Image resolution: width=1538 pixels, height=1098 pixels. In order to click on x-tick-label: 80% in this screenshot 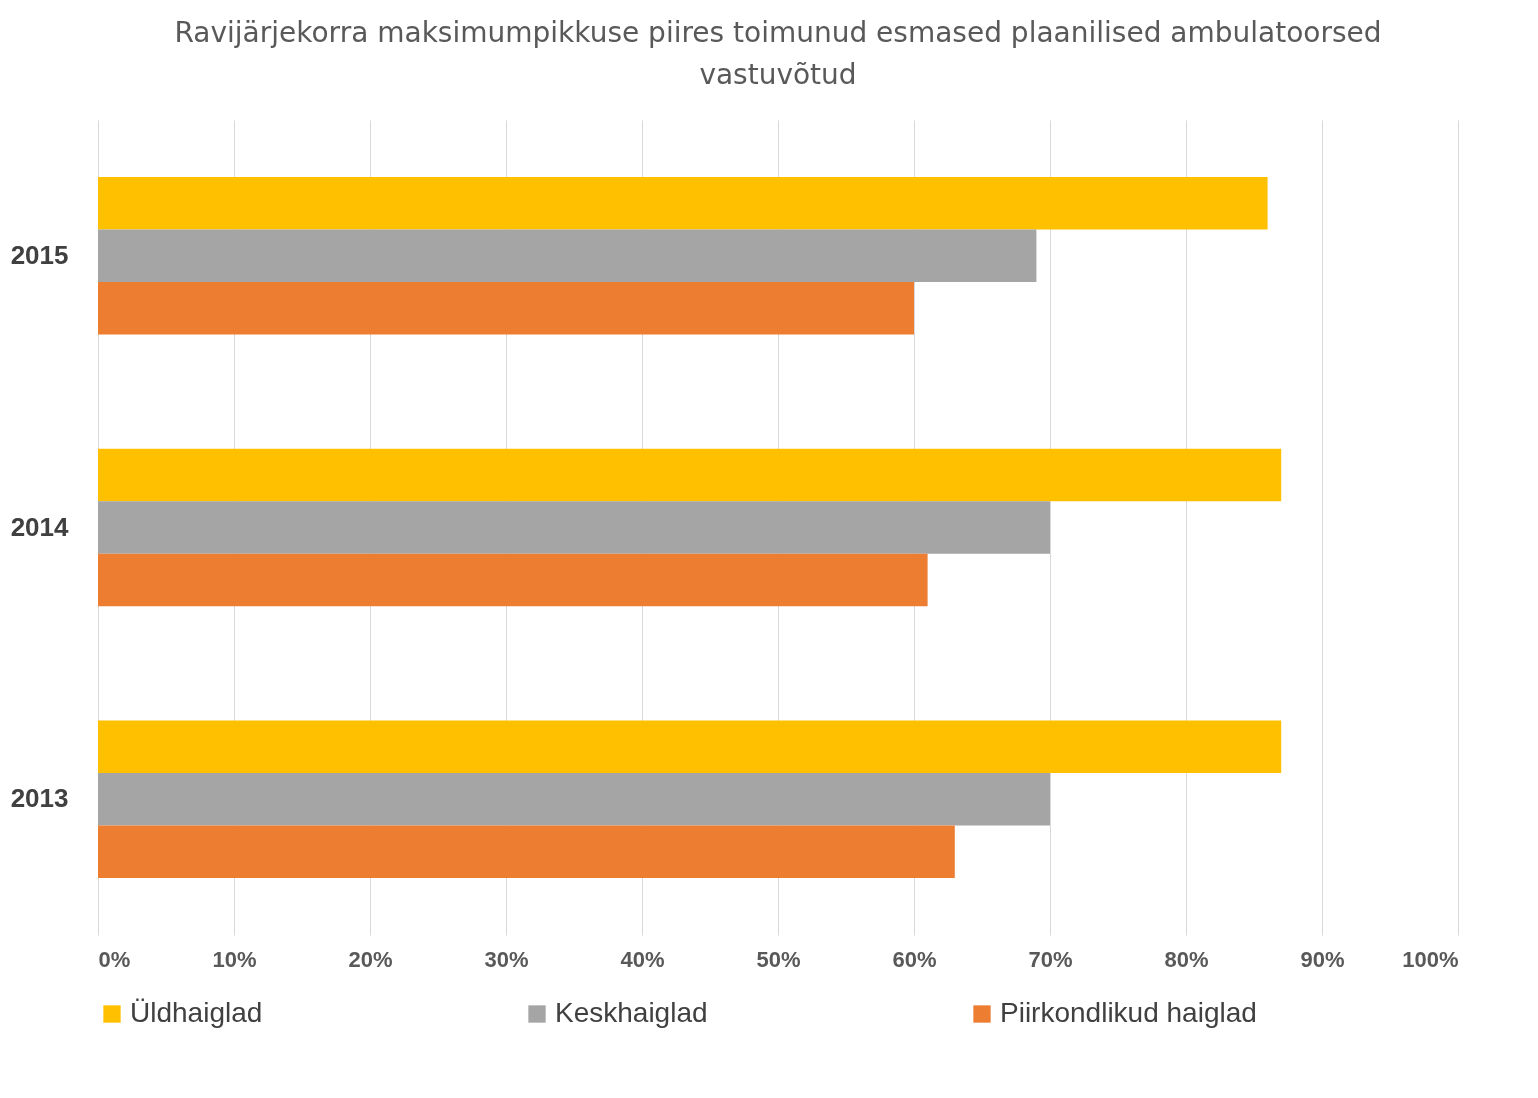, I will do `click(1186, 959)`.